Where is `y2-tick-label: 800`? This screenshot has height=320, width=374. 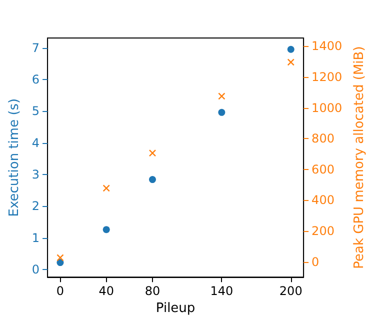
y2-tick-label: 800 is located at coordinates (323, 139).